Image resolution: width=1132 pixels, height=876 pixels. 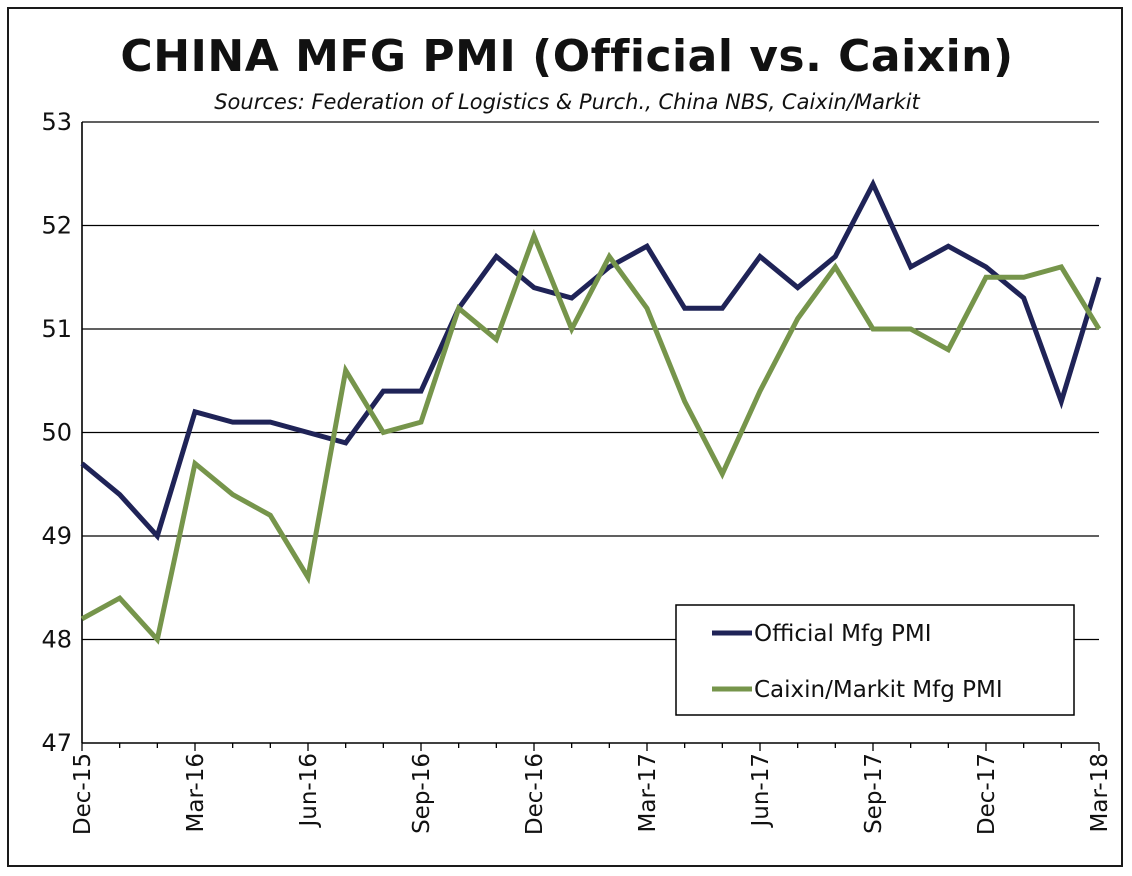 What do you see at coordinates (56, 329) in the screenshot?
I see `y-tick-label: 51` at bounding box center [56, 329].